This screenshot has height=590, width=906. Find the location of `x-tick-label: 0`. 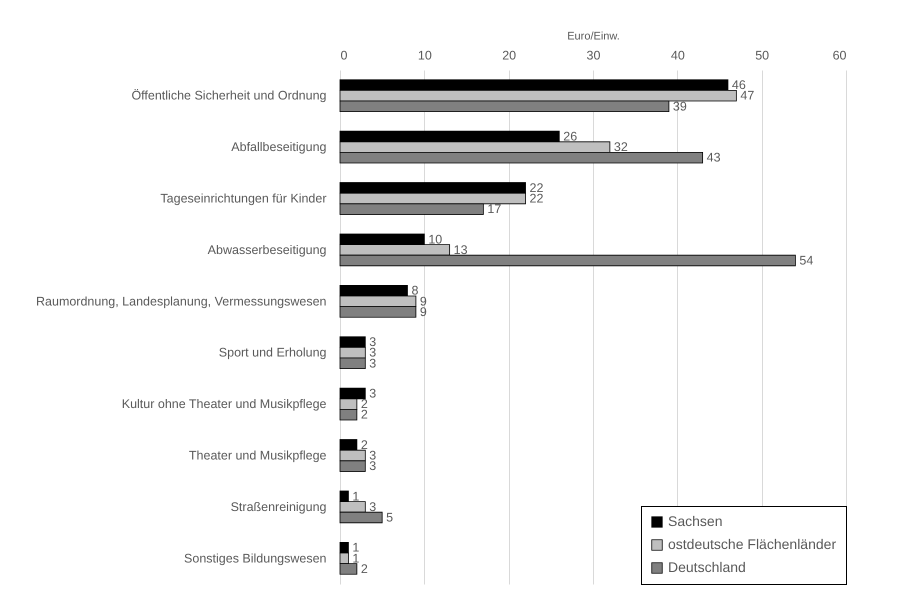

x-tick-label: 0 is located at coordinates (344, 55).